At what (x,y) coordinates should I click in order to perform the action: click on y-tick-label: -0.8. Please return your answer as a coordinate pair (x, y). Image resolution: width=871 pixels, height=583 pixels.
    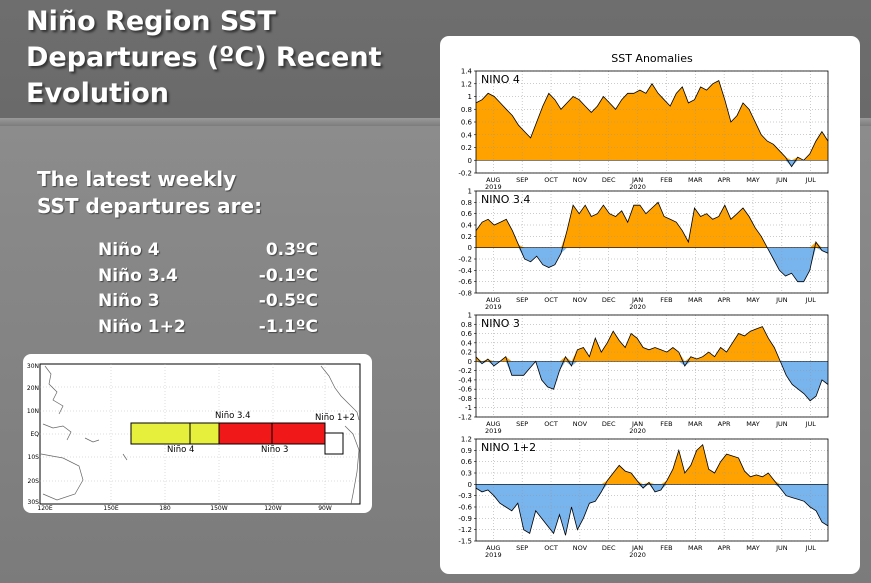
    Looking at the image, I should click on (465, 294).